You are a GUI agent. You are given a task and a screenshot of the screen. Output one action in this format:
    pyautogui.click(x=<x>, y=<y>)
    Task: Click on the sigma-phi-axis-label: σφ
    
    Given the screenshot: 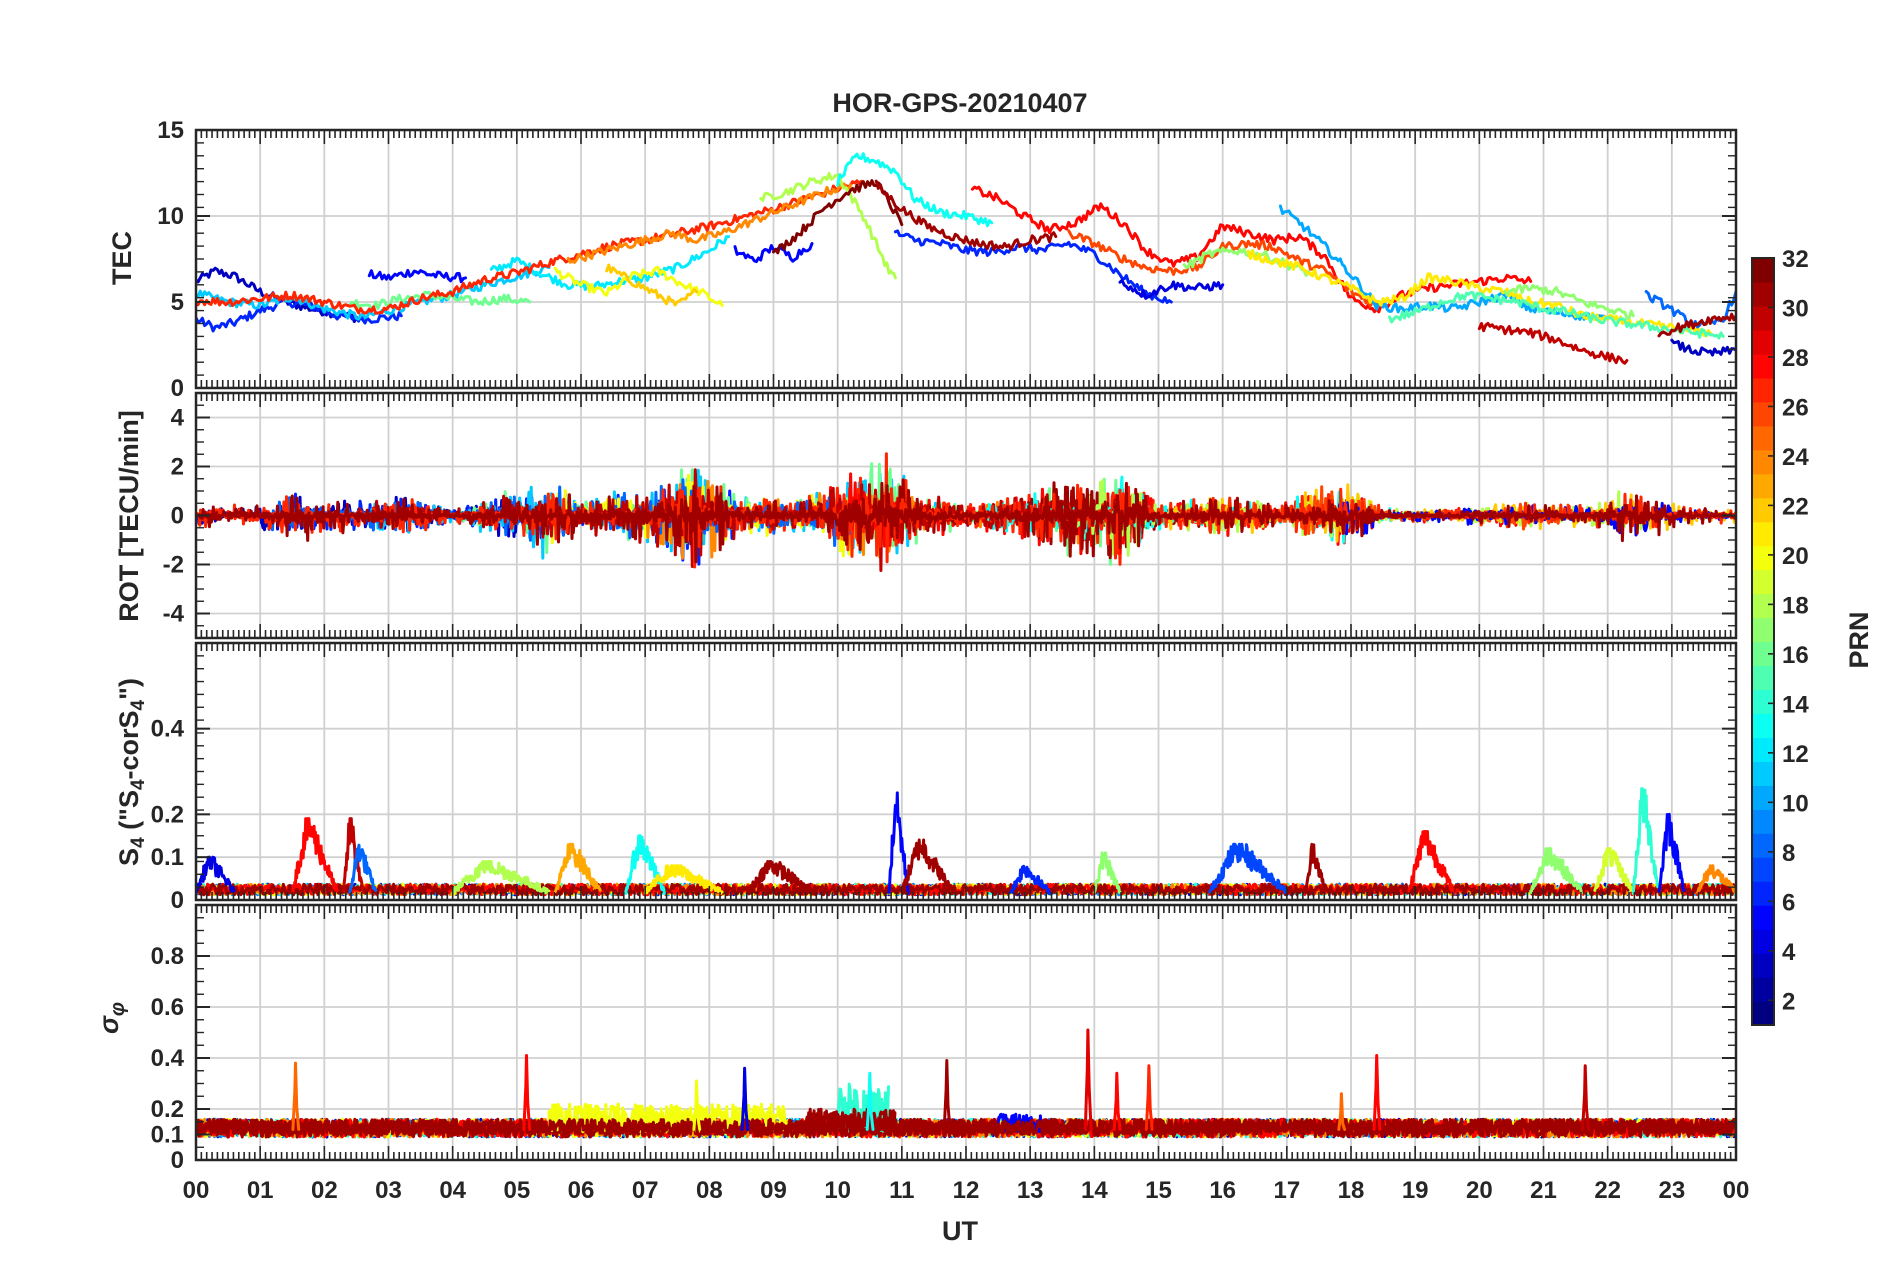 What is the action you would take?
    pyautogui.click(x=111, y=1018)
    